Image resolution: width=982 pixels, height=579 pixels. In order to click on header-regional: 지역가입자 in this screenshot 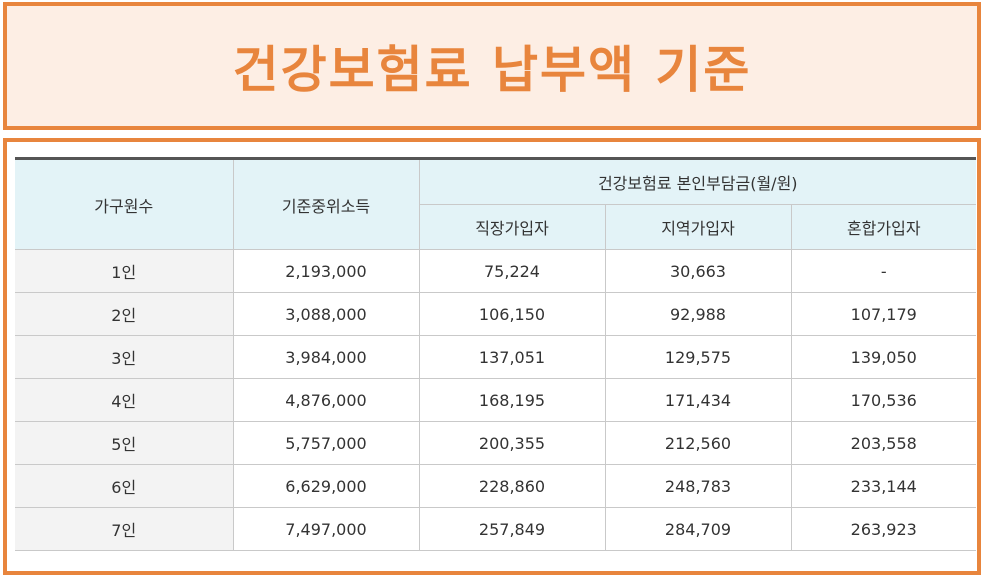, I will do `click(698, 227)`.